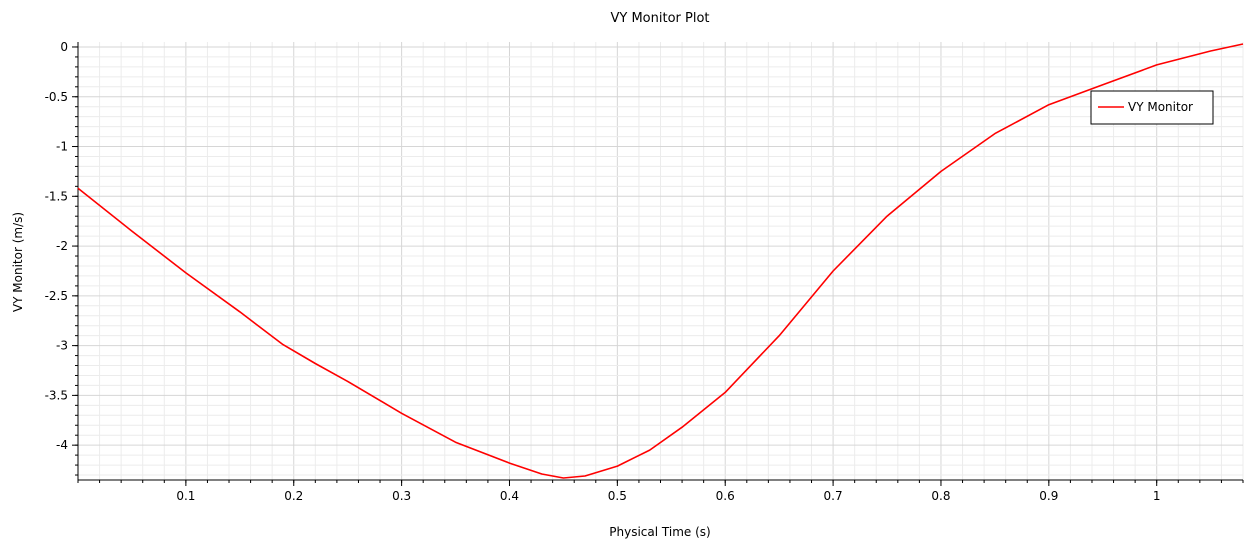 The height and width of the screenshot is (540, 1245). What do you see at coordinates (725, 496) in the screenshot?
I see `x-tick-label: 0.6` at bounding box center [725, 496].